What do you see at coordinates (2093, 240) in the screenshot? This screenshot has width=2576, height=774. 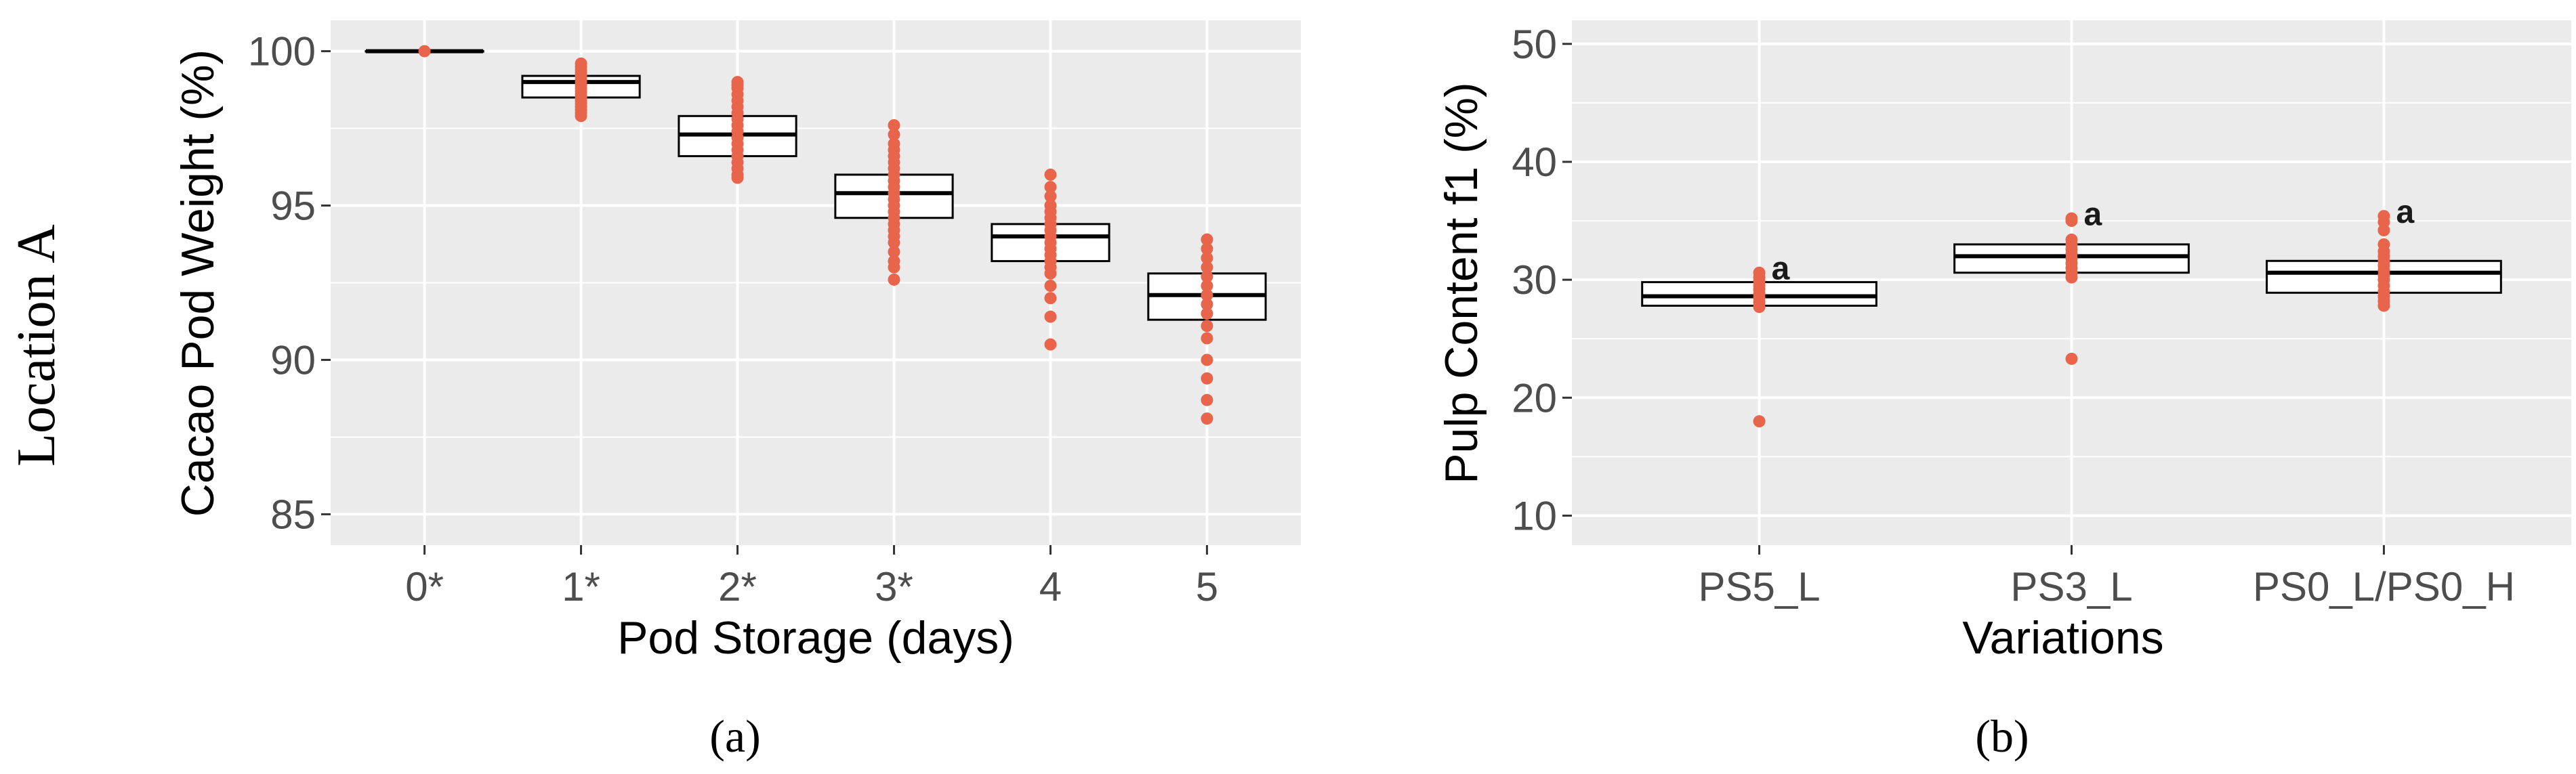 I see `annotations-b: a a a` at bounding box center [2093, 240].